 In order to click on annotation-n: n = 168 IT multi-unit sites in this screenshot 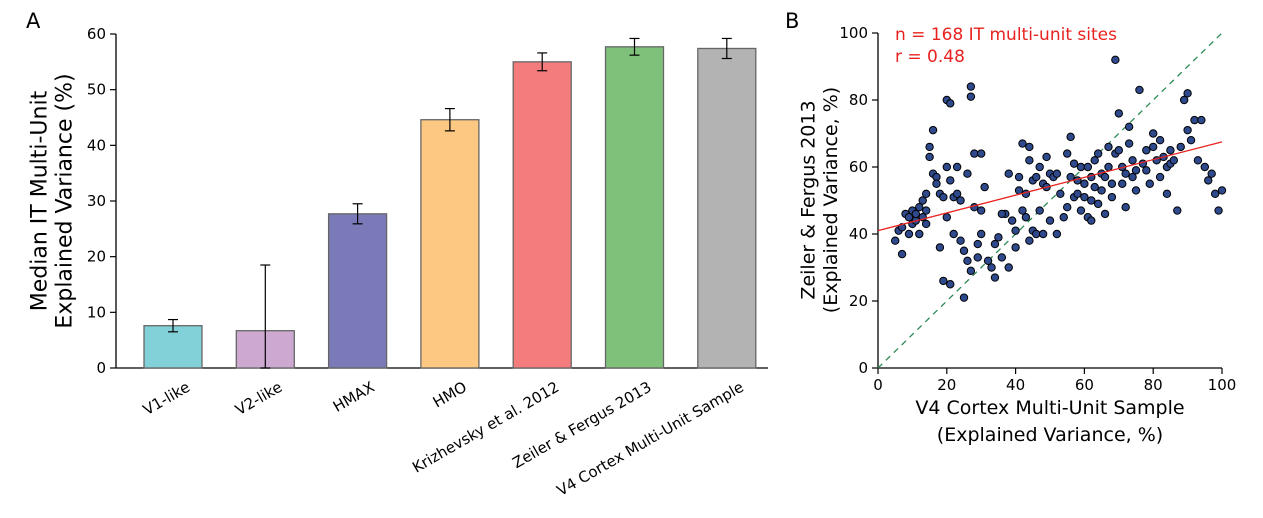, I will do `click(1006, 35)`.